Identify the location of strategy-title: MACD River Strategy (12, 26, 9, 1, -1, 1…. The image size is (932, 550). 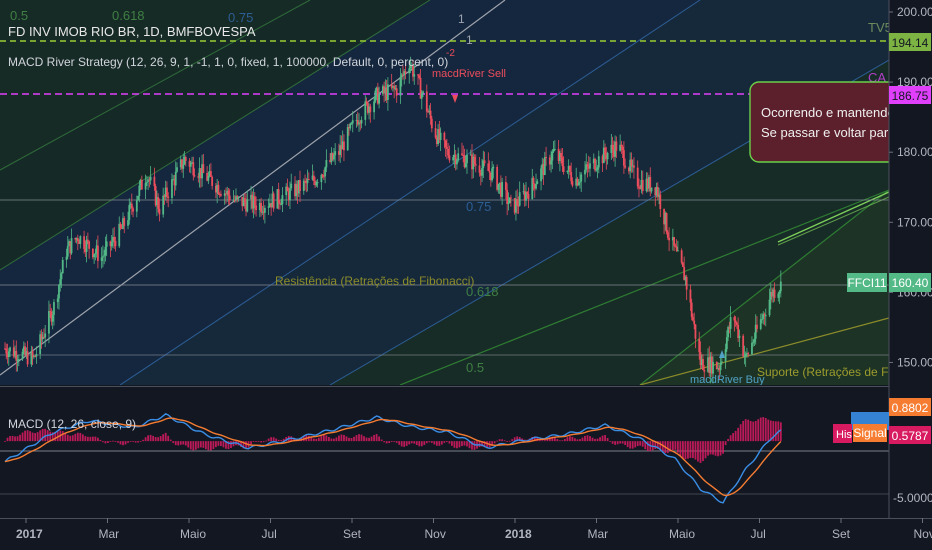
(228, 62).